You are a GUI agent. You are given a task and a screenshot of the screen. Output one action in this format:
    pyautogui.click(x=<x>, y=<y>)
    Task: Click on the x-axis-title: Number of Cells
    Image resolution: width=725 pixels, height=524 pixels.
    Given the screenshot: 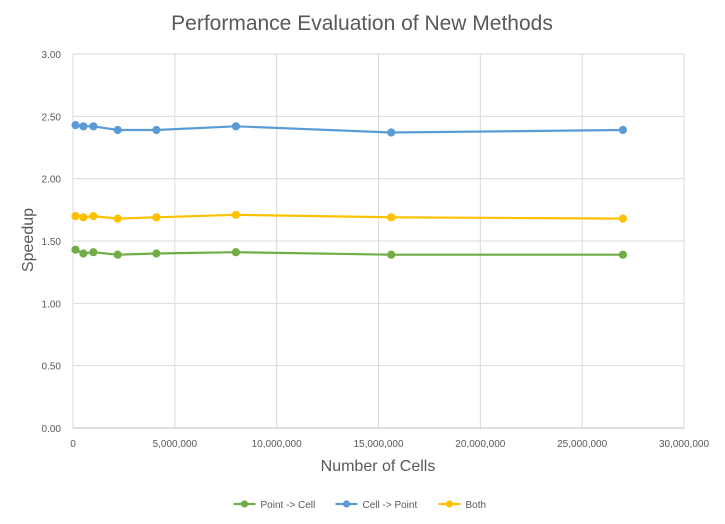 What is the action you would take?
    pyautogui.click(x=378, y=466)
    